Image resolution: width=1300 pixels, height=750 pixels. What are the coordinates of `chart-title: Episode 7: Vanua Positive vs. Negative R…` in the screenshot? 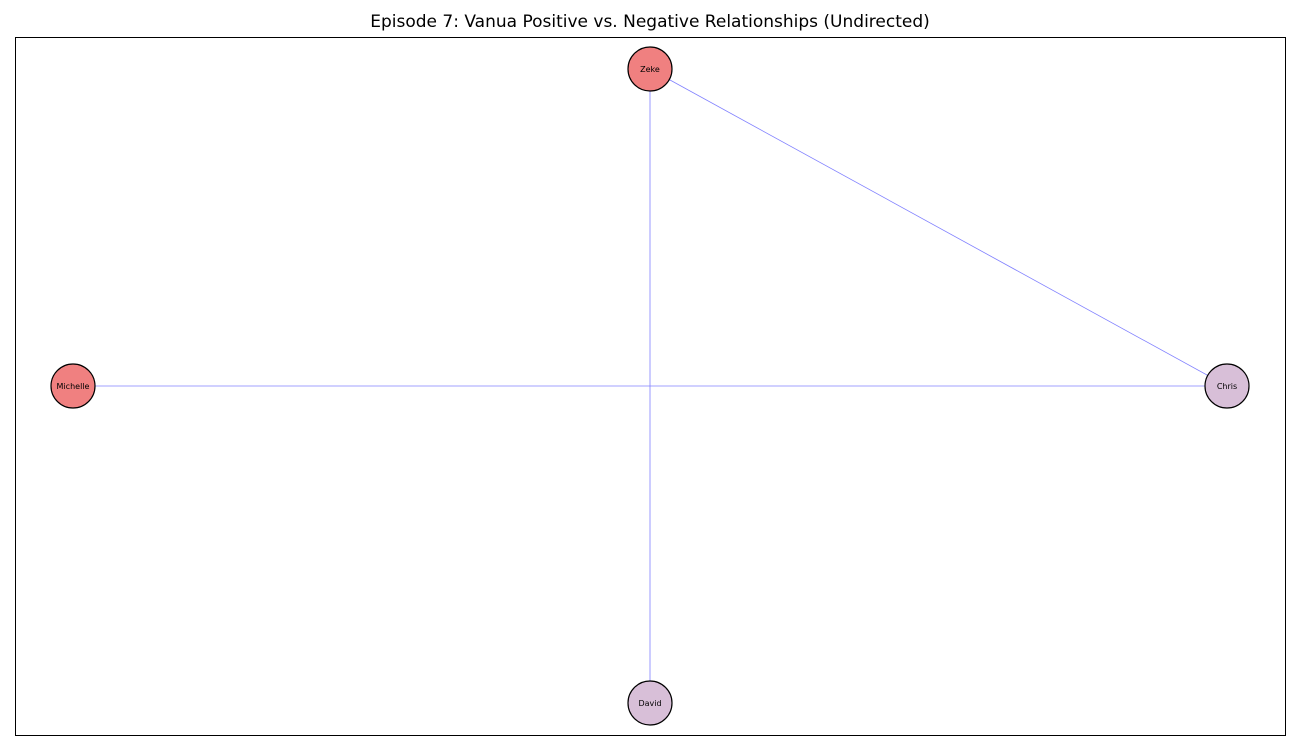 It's located at (650, 22).